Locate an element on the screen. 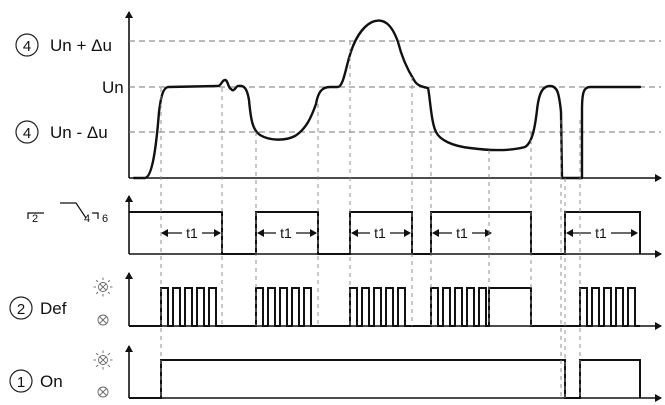 This screenshot has width=665, height=405. t1-label-3: t1 is located at coordinates (380, 233).